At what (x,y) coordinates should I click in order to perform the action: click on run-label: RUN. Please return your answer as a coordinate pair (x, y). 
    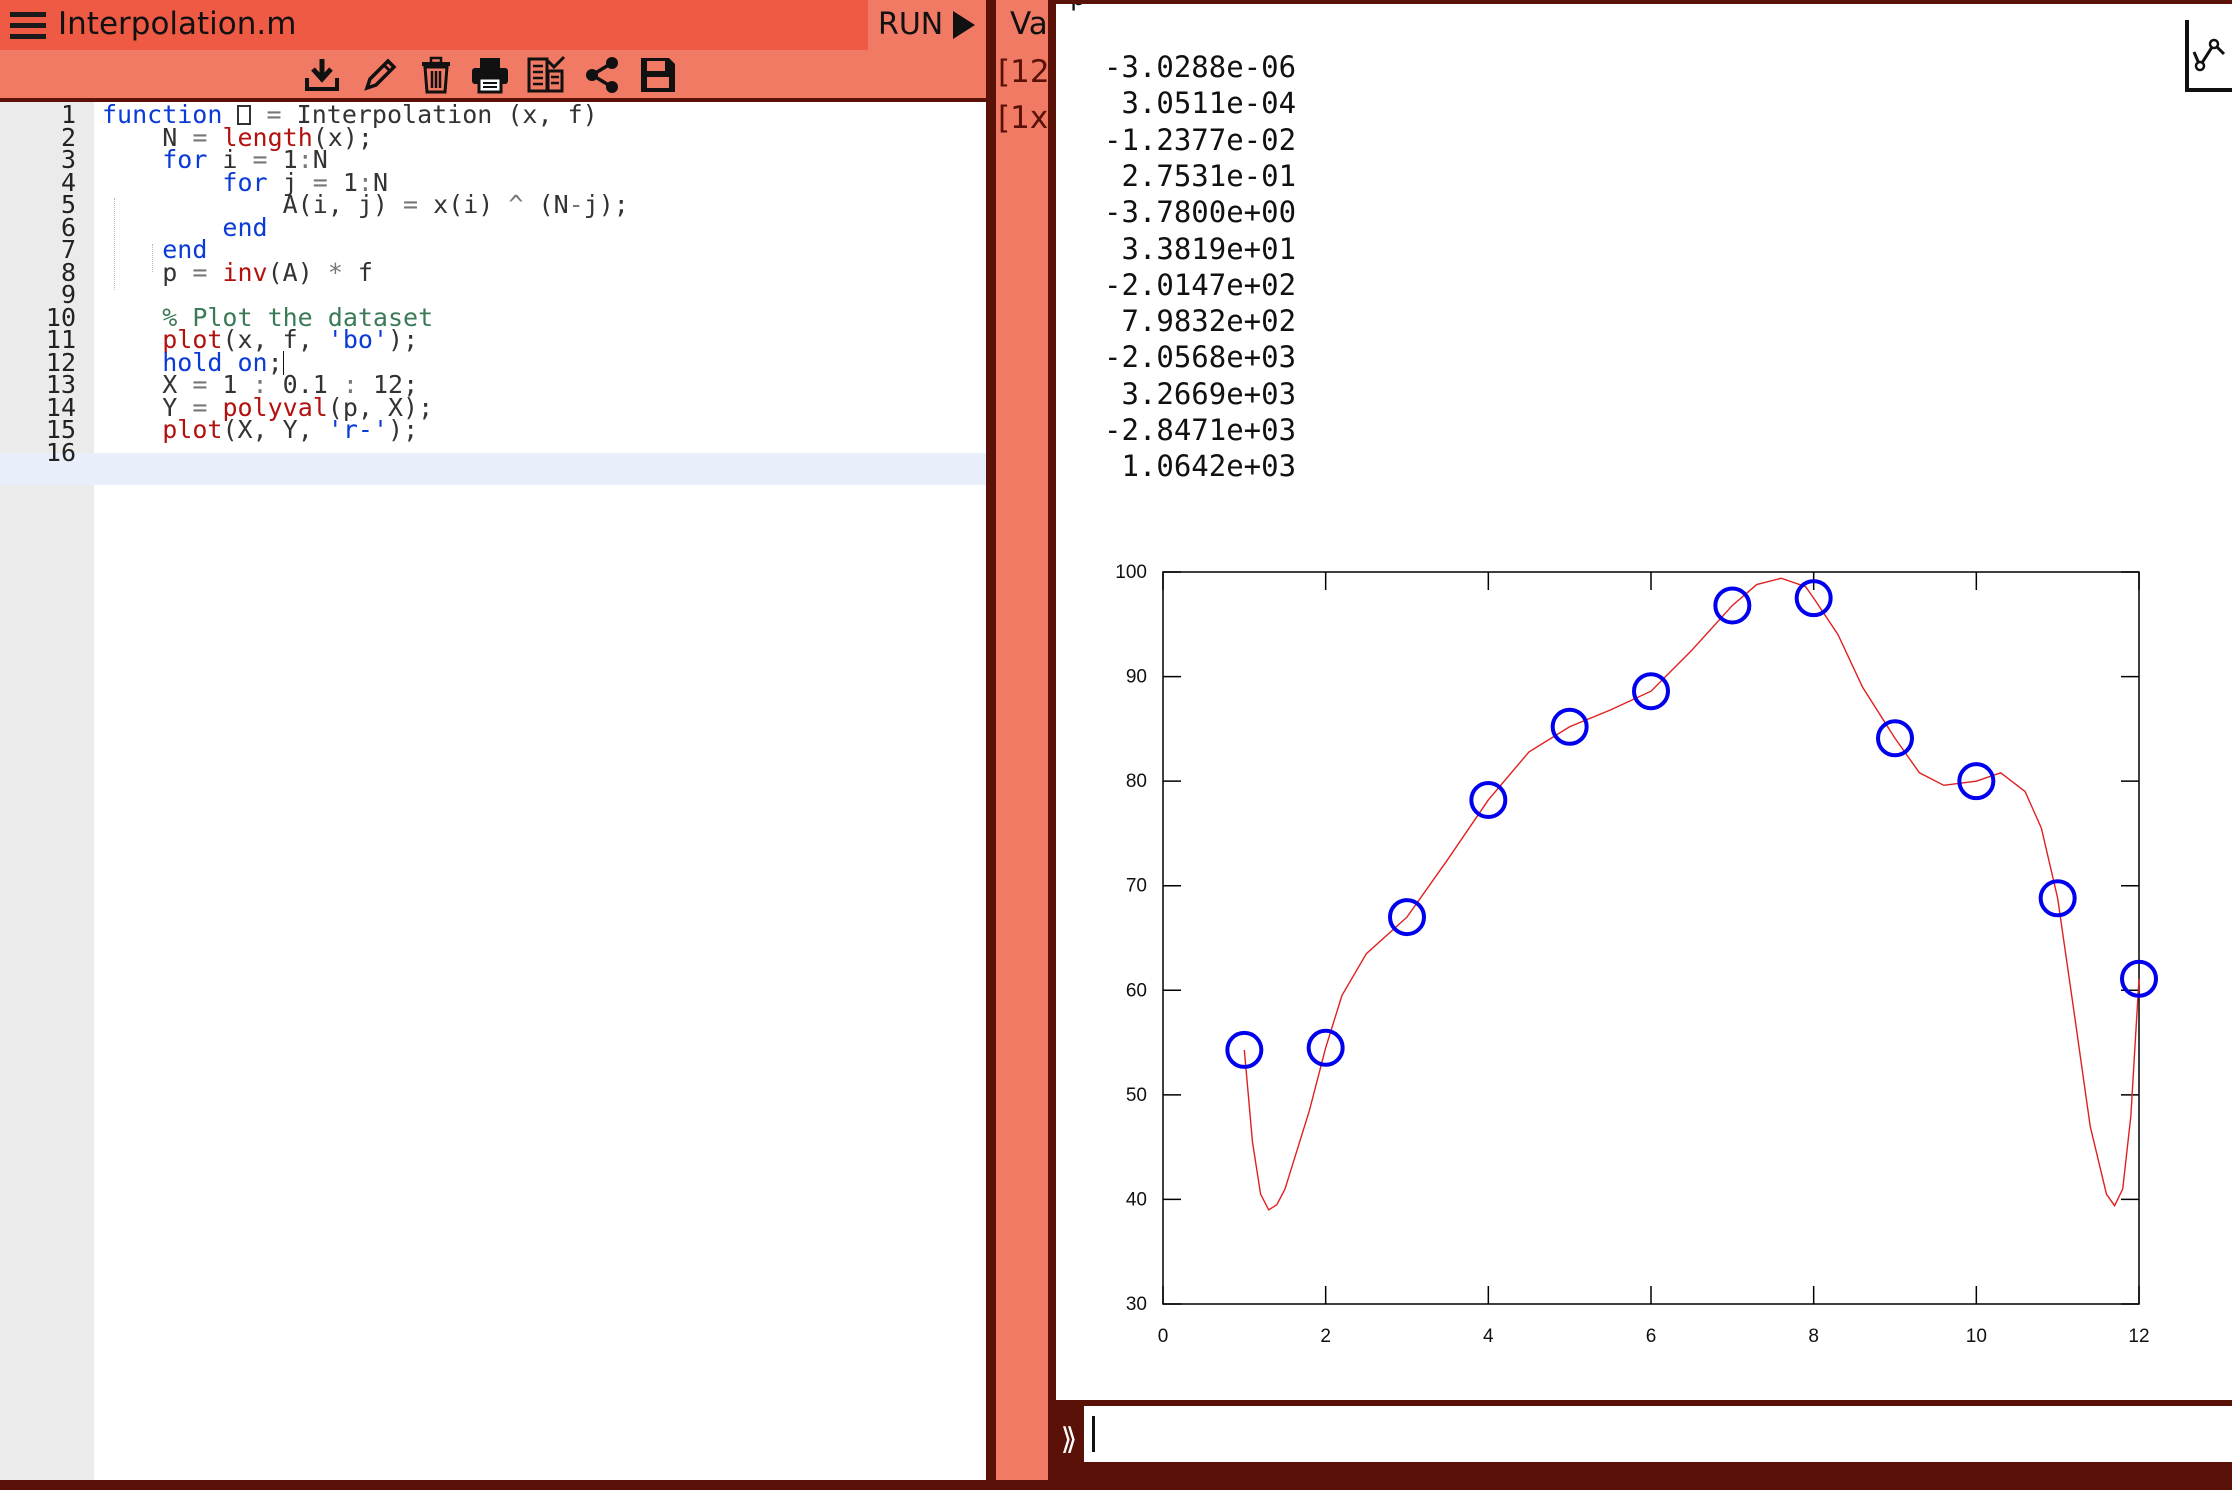
    Looking at the image, I should click on (911, 24).